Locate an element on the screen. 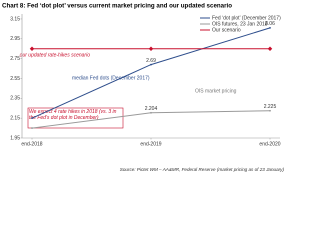 Image resolution: width=320 pixels, height=240 pixels. annotation-box is located at coordinates (75, 118).